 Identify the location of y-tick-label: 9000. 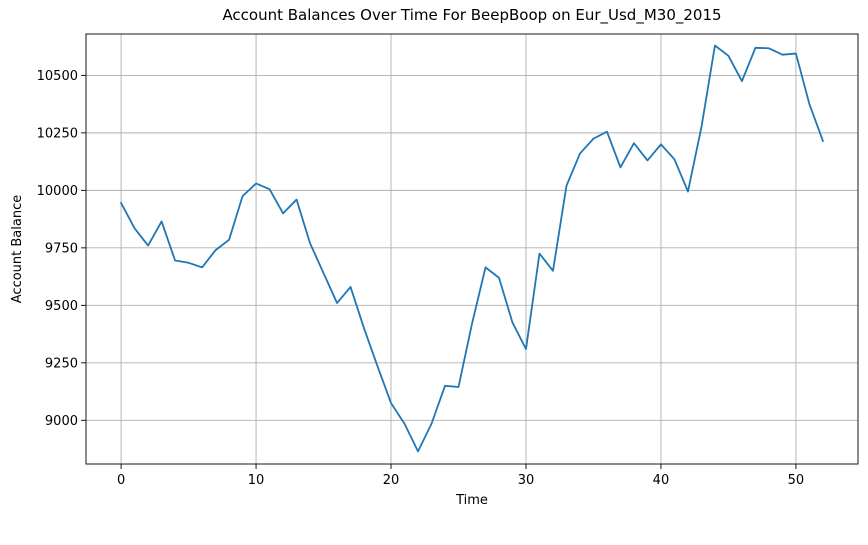
(61, 421).